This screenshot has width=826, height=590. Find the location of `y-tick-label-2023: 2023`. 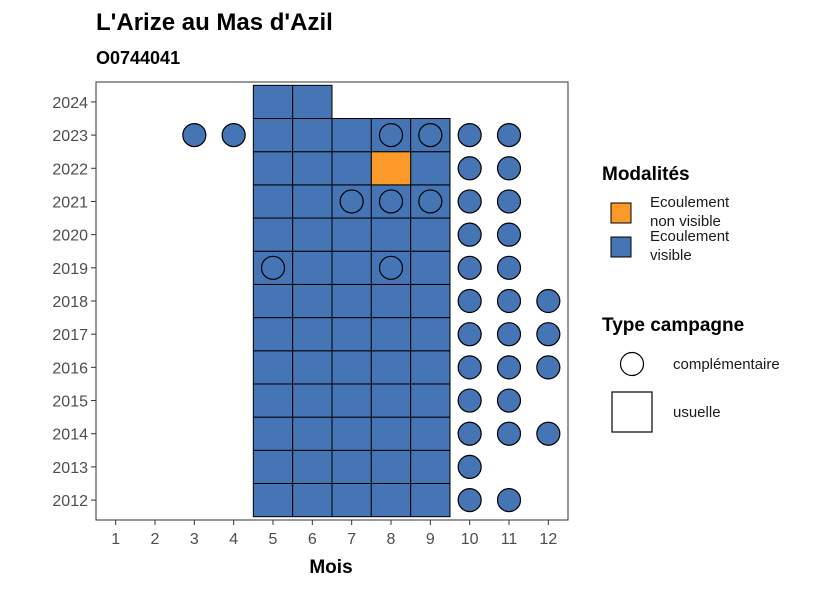

y-tick-label-2023: 2023 is located at coordinates (70, 136).